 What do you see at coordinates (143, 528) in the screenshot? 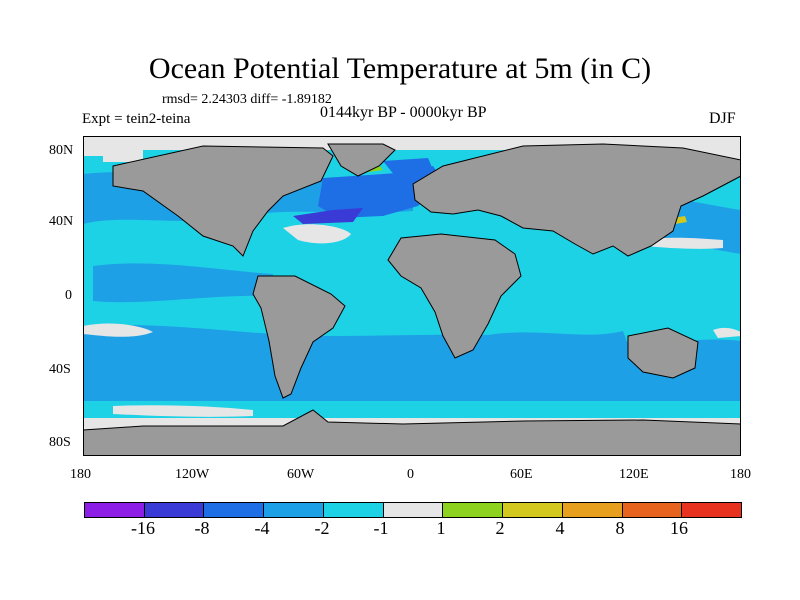
I see `colorbar-label: -16` at bounding box center [143, 528].